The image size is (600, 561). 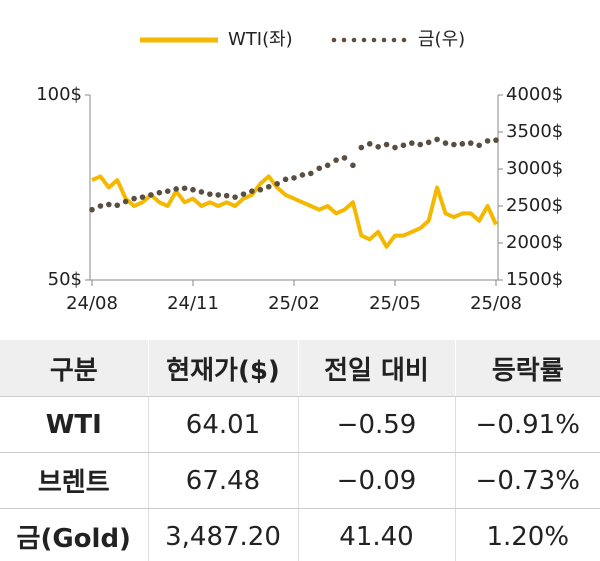 I want to click on cell: −0.09, so click(x=376, y=480).